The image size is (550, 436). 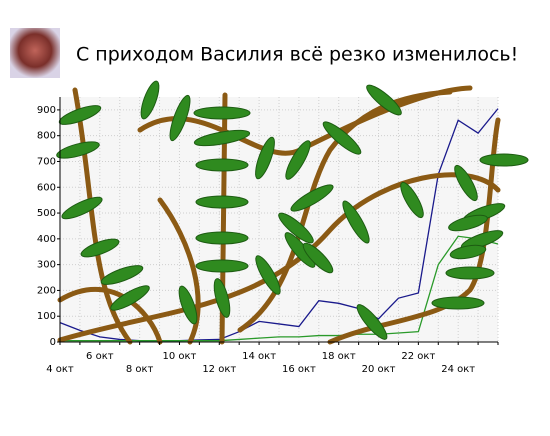 What do you see at coordinates (339, 356) in the screenshot?
I see `x-tick-label: 18 окт` at bounding box center [339, 356].